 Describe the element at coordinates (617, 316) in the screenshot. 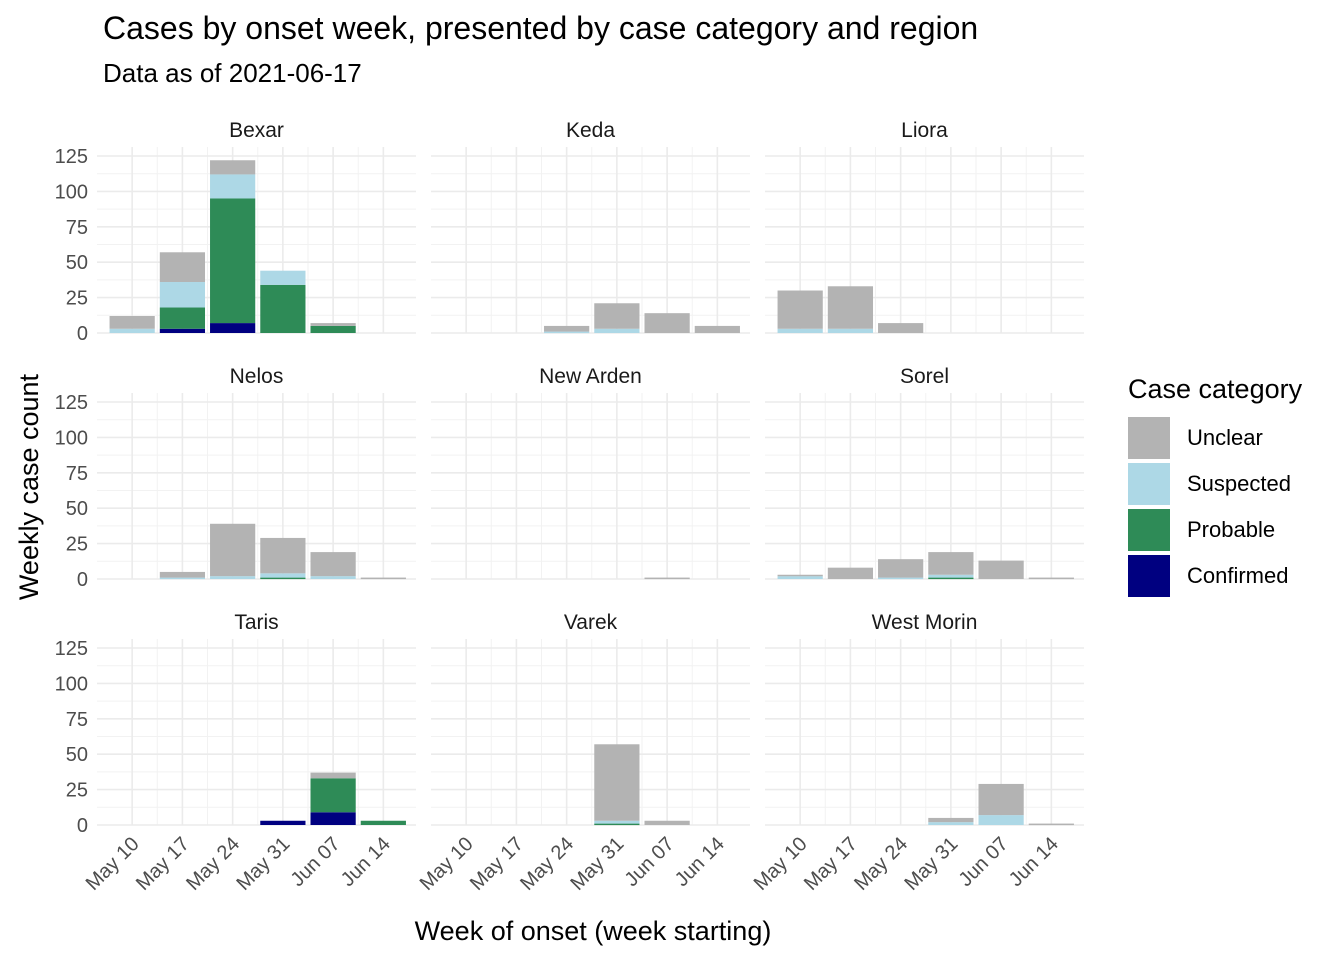

I see `bar-keda-may-31-unclear` at that location.